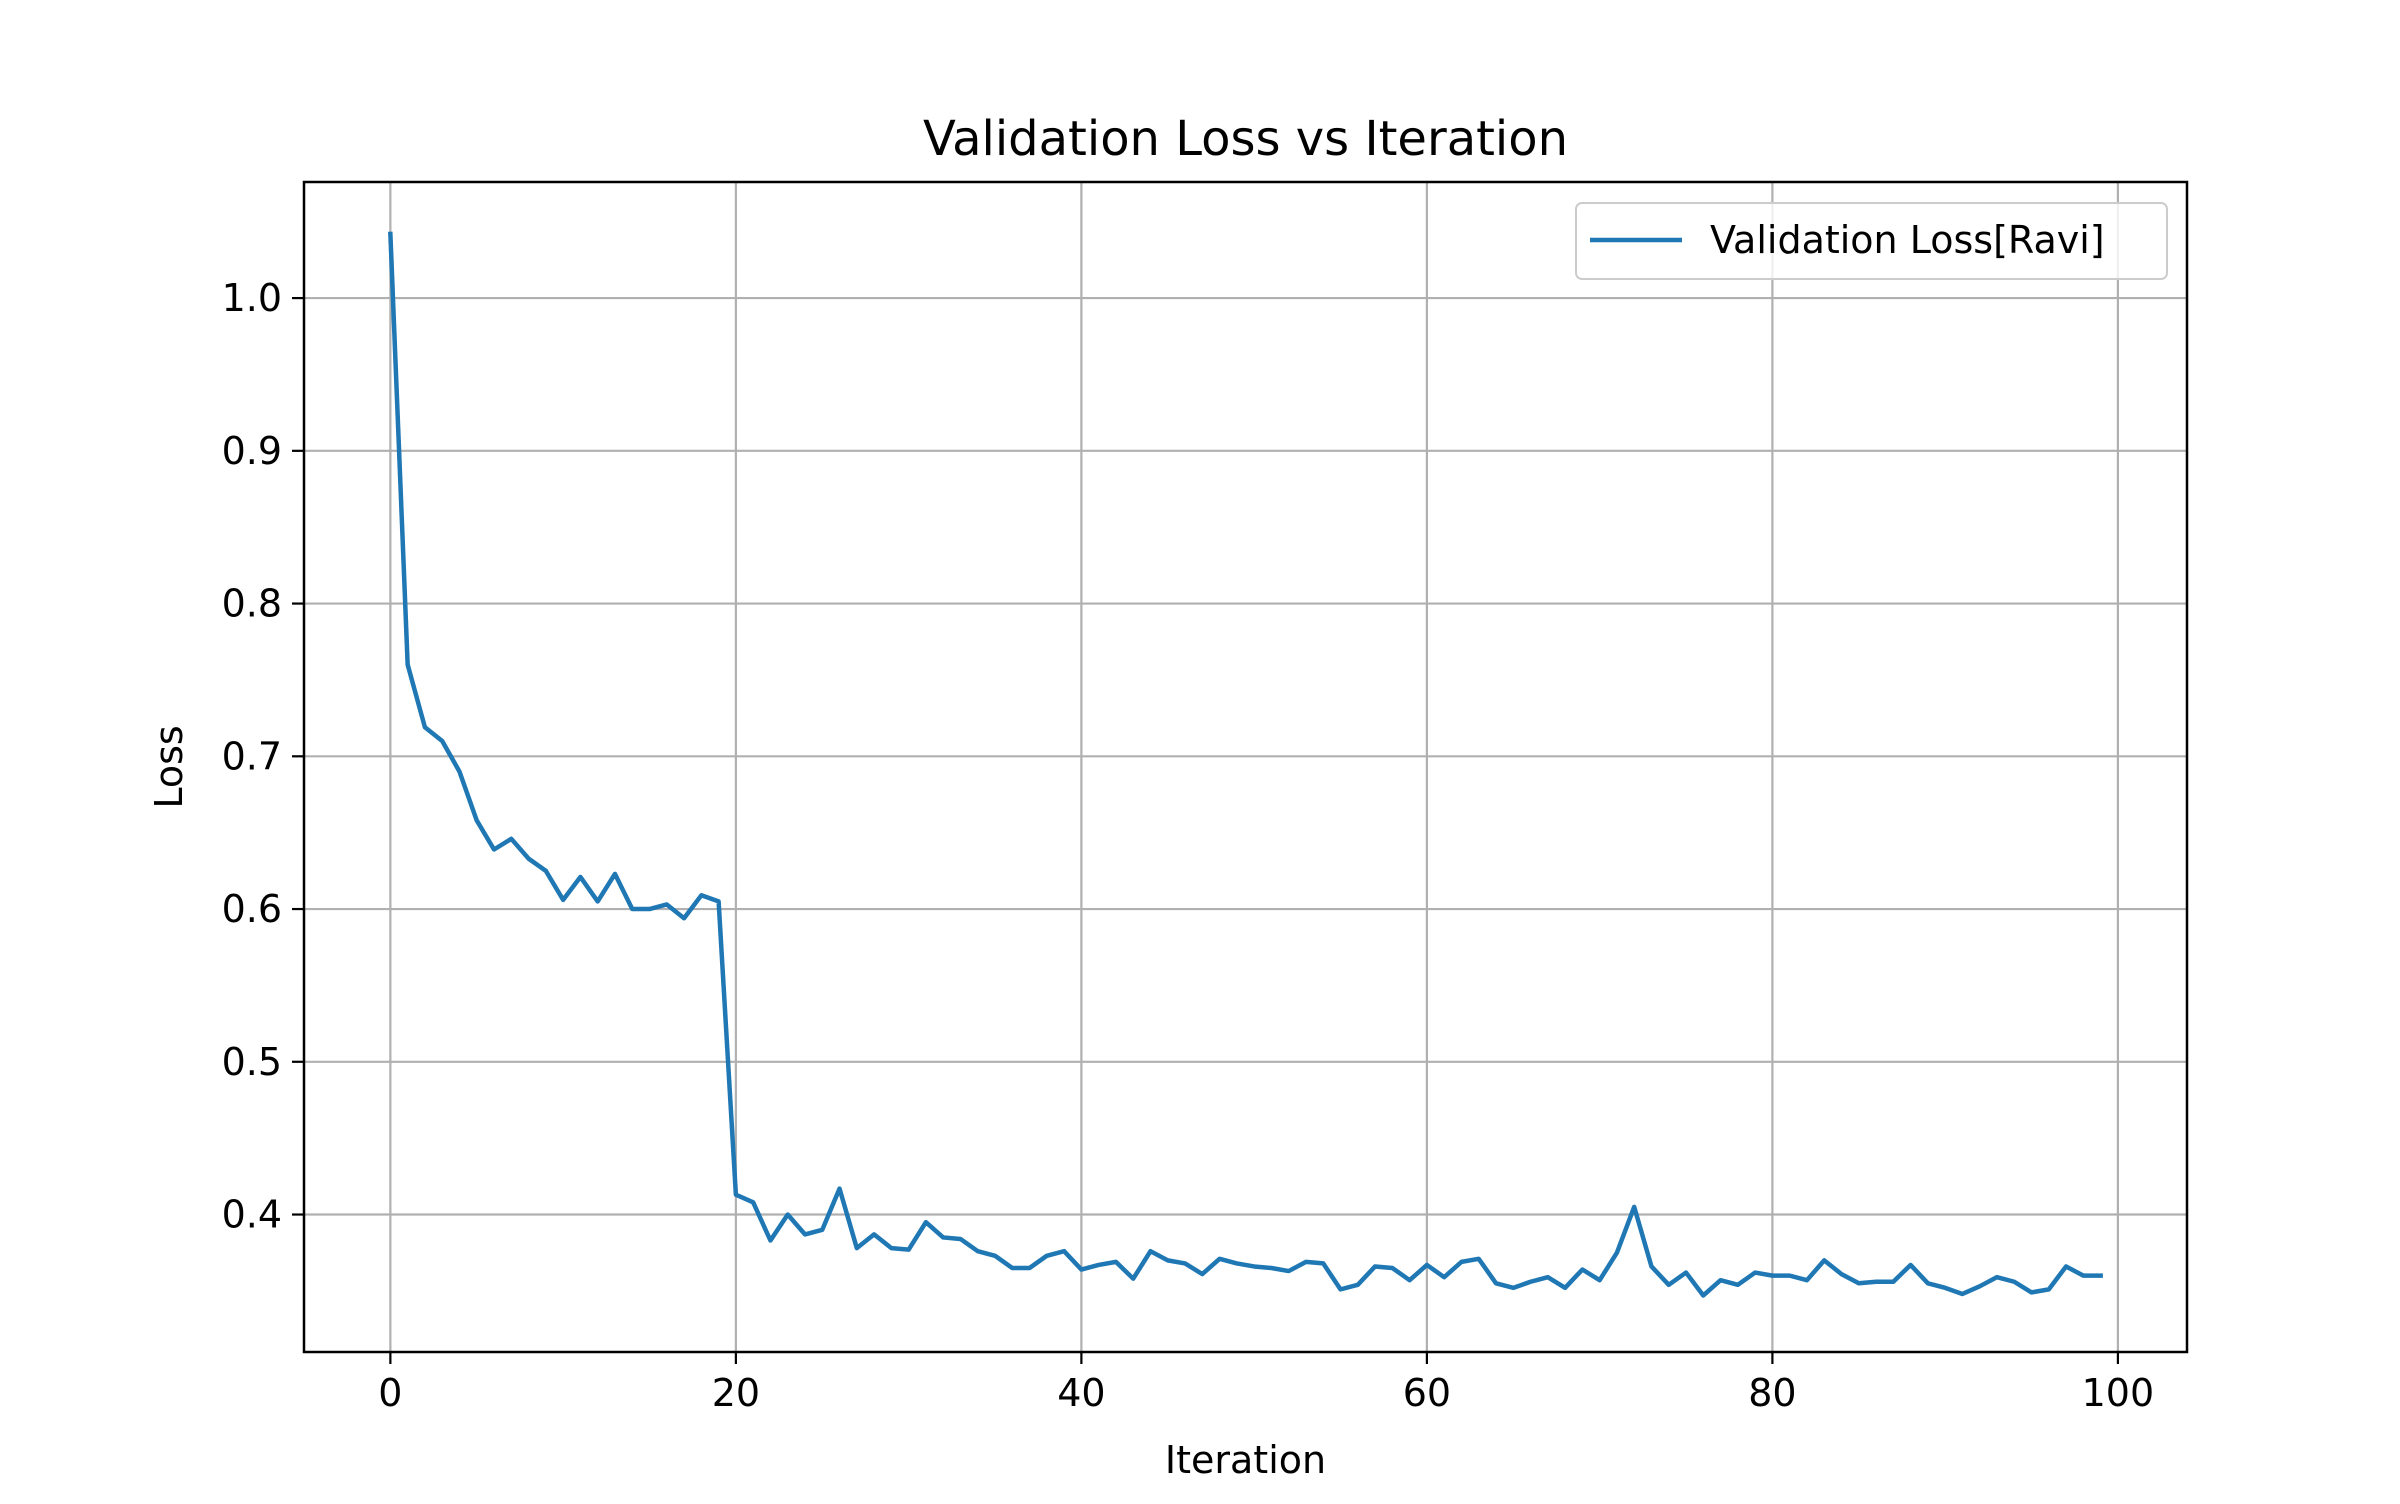 This screenshot has height=1504, width=2400. I want to click on y-tick-label: 0.8, so click(252, 604).